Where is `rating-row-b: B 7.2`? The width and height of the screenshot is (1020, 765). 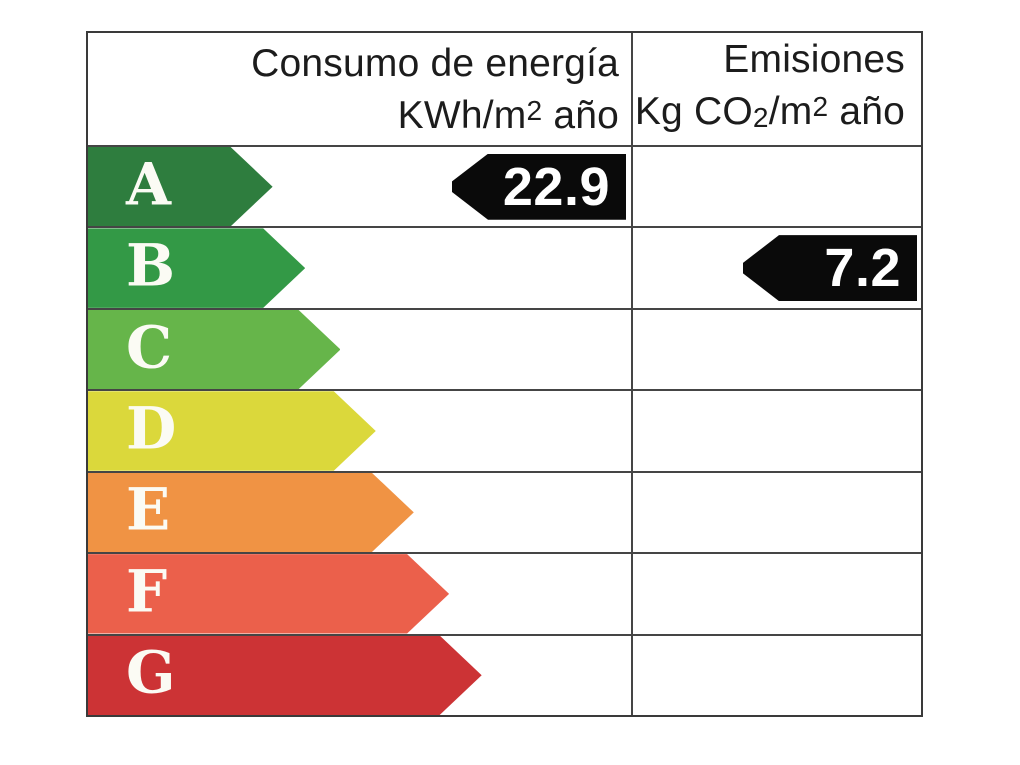 rating-row-b: B 7.2 is located at coordinates (504, 267).